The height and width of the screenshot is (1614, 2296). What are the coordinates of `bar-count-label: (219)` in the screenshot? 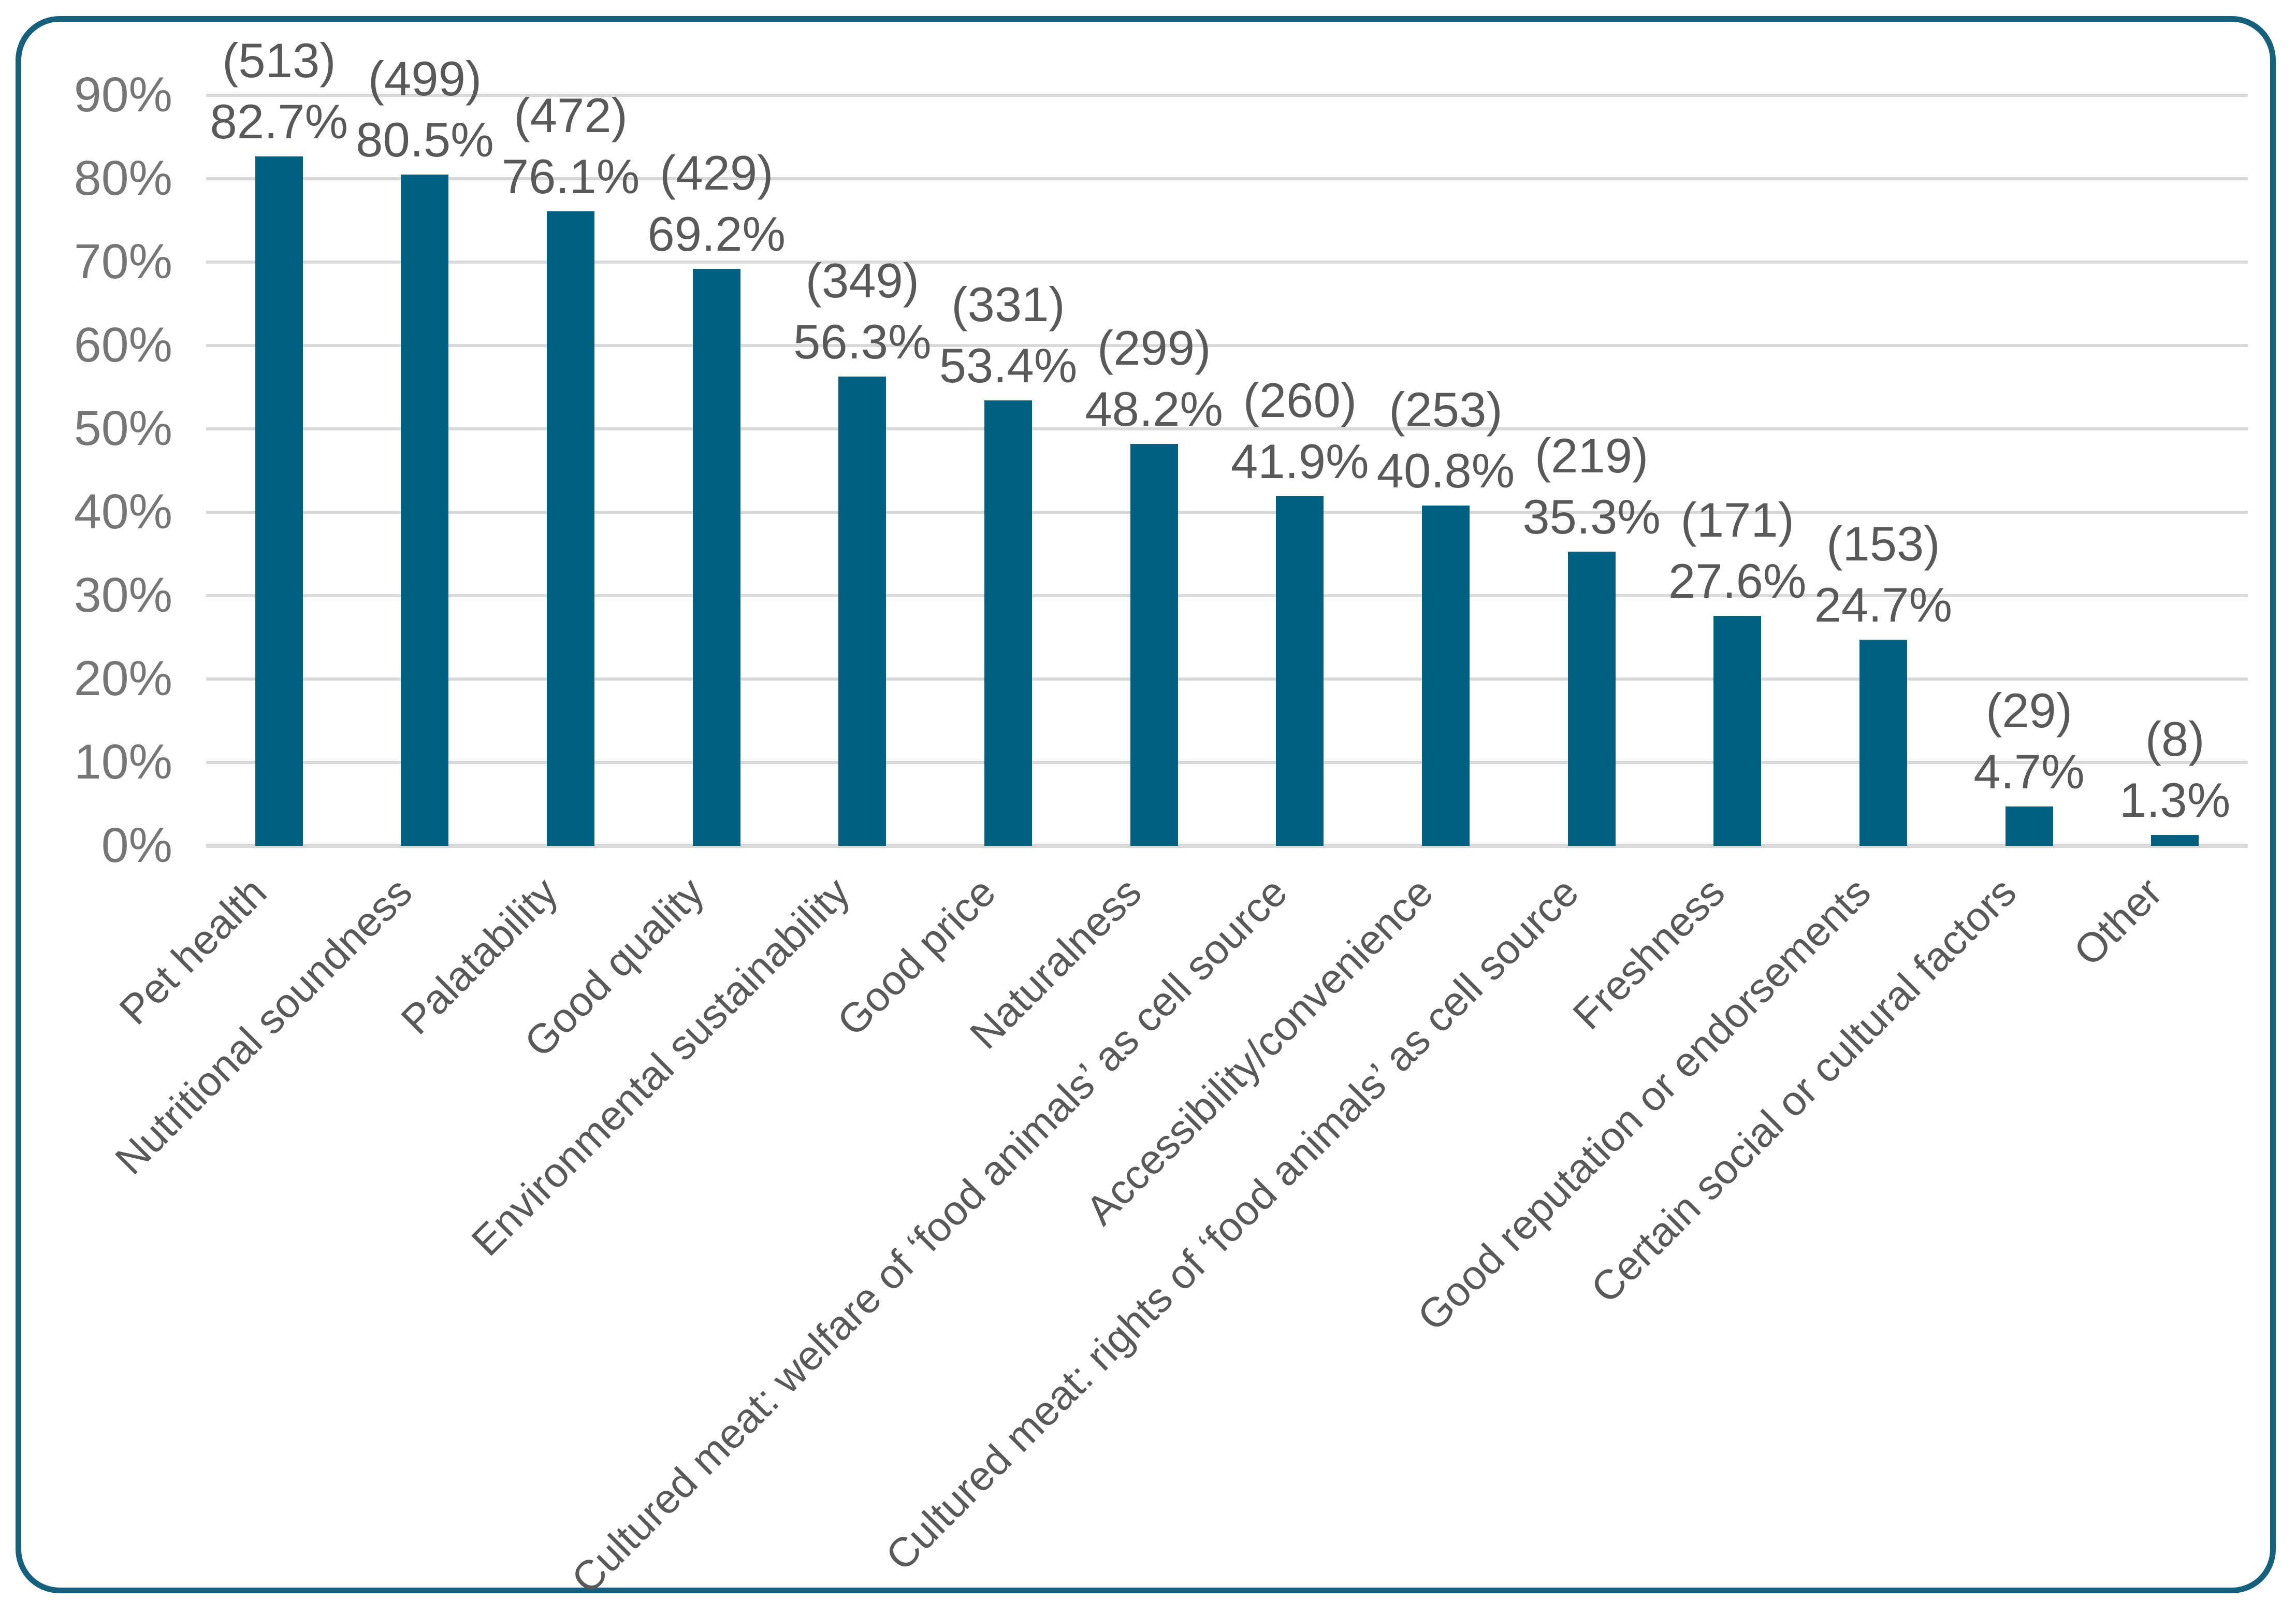 It's located at (1591, 455).